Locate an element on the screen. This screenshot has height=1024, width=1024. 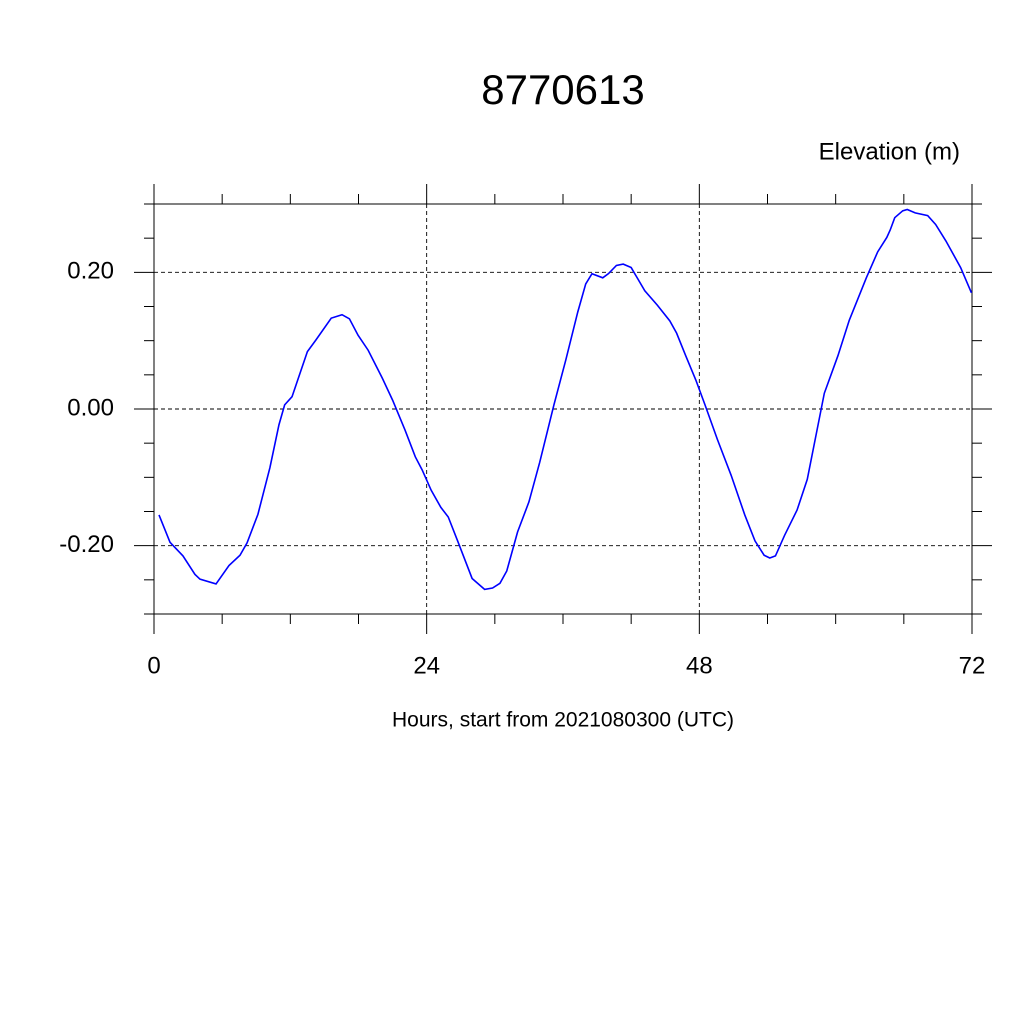
chart-title: 8770613 is located at coordinates (563, 89).